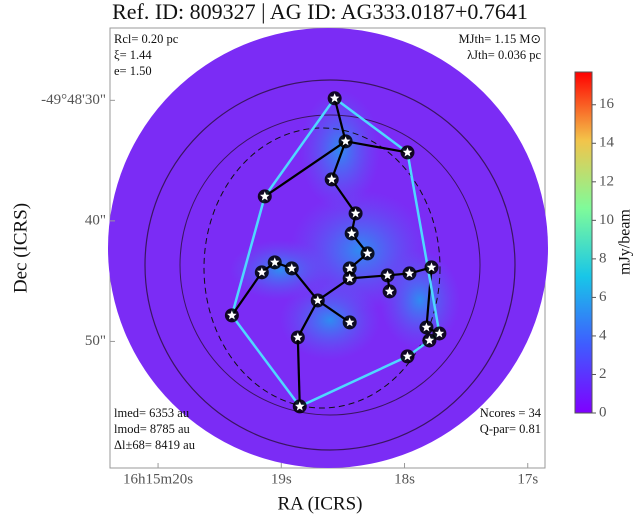  Describe the element at coordinates (155, 445) in the screenshot. I see `annotation: Δl±68= 8419 au` at that location.